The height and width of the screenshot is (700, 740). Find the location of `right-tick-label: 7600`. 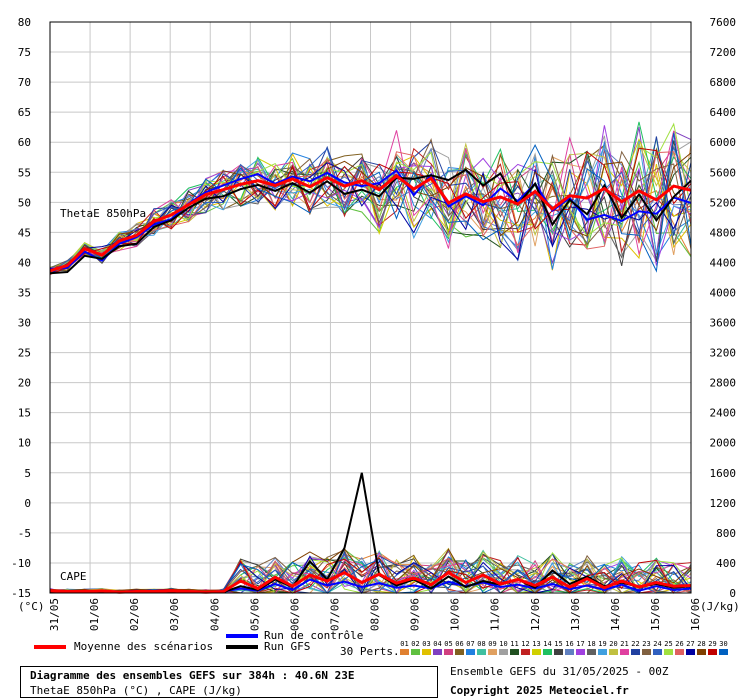

right-tick-label: 7600 is located at coordinates (723, 22).